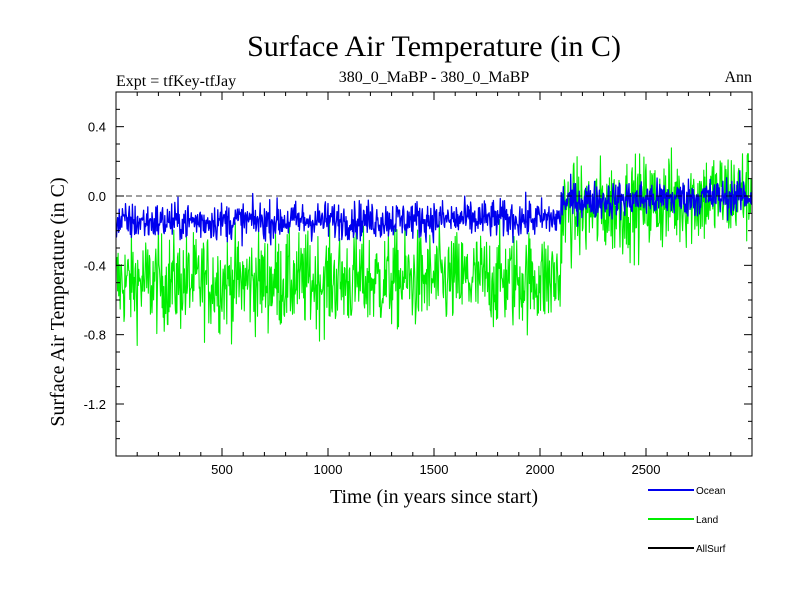 The width and height of the screenshot is (800, 600). I want to click on x-tick-label: 2000, so click(540, 469).